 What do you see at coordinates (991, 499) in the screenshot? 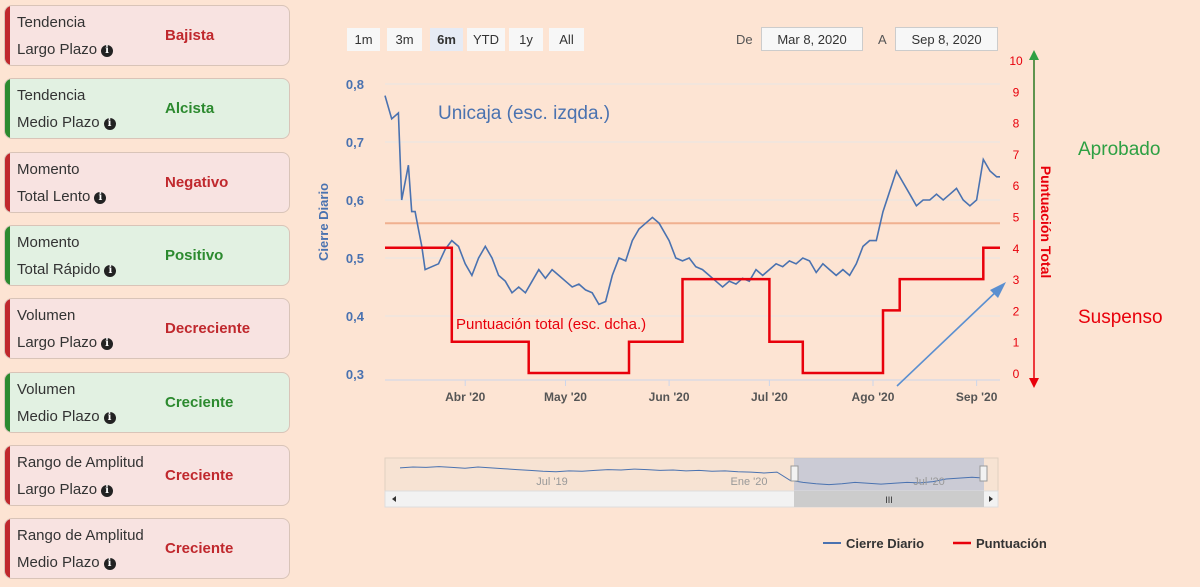
I see `scroll-right-arrow` at bounding box center [991, 499].